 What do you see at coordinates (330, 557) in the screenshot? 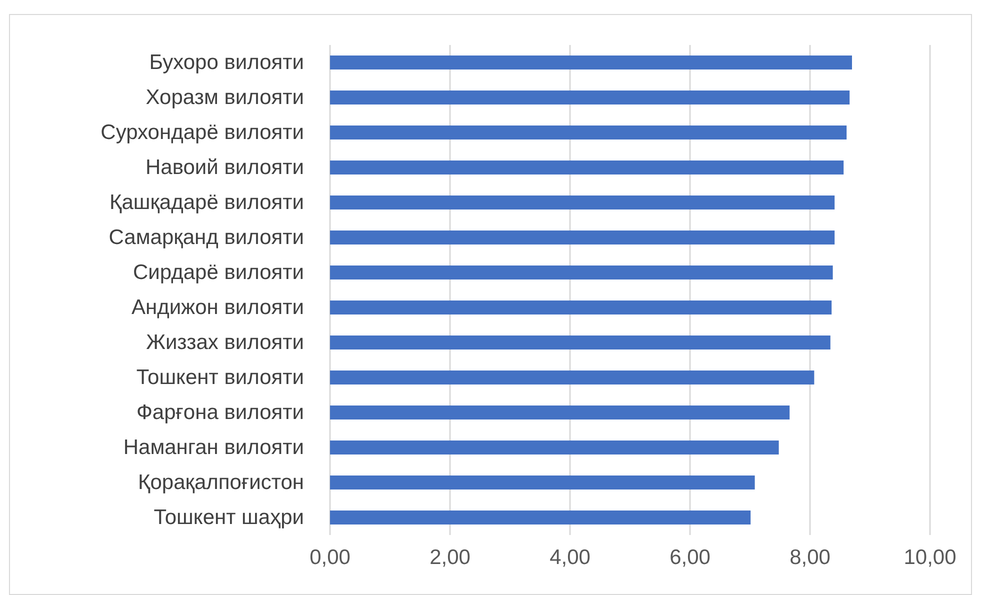
I see `x-tick-label: 0,00` at bounding box center [330, 557].